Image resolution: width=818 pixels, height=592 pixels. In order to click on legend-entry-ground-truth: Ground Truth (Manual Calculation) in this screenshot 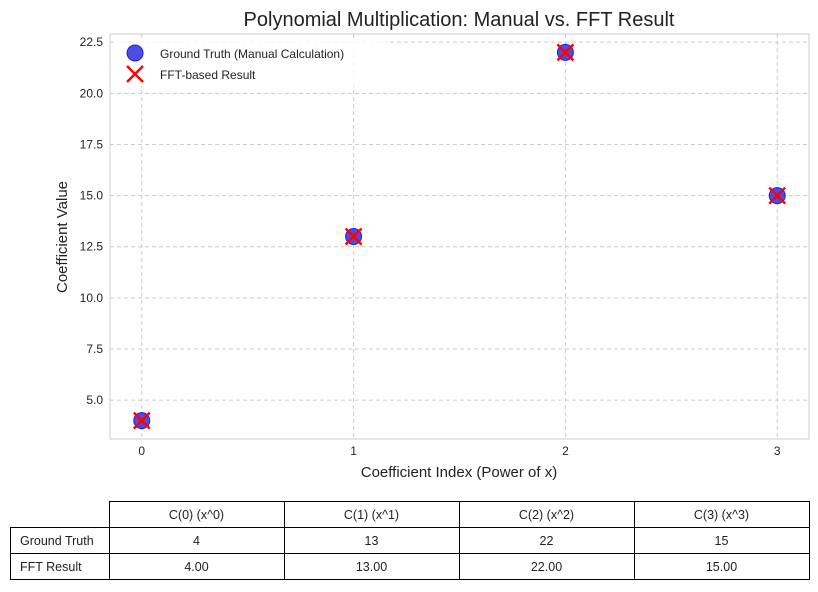, I will do `click(252, 54)`.